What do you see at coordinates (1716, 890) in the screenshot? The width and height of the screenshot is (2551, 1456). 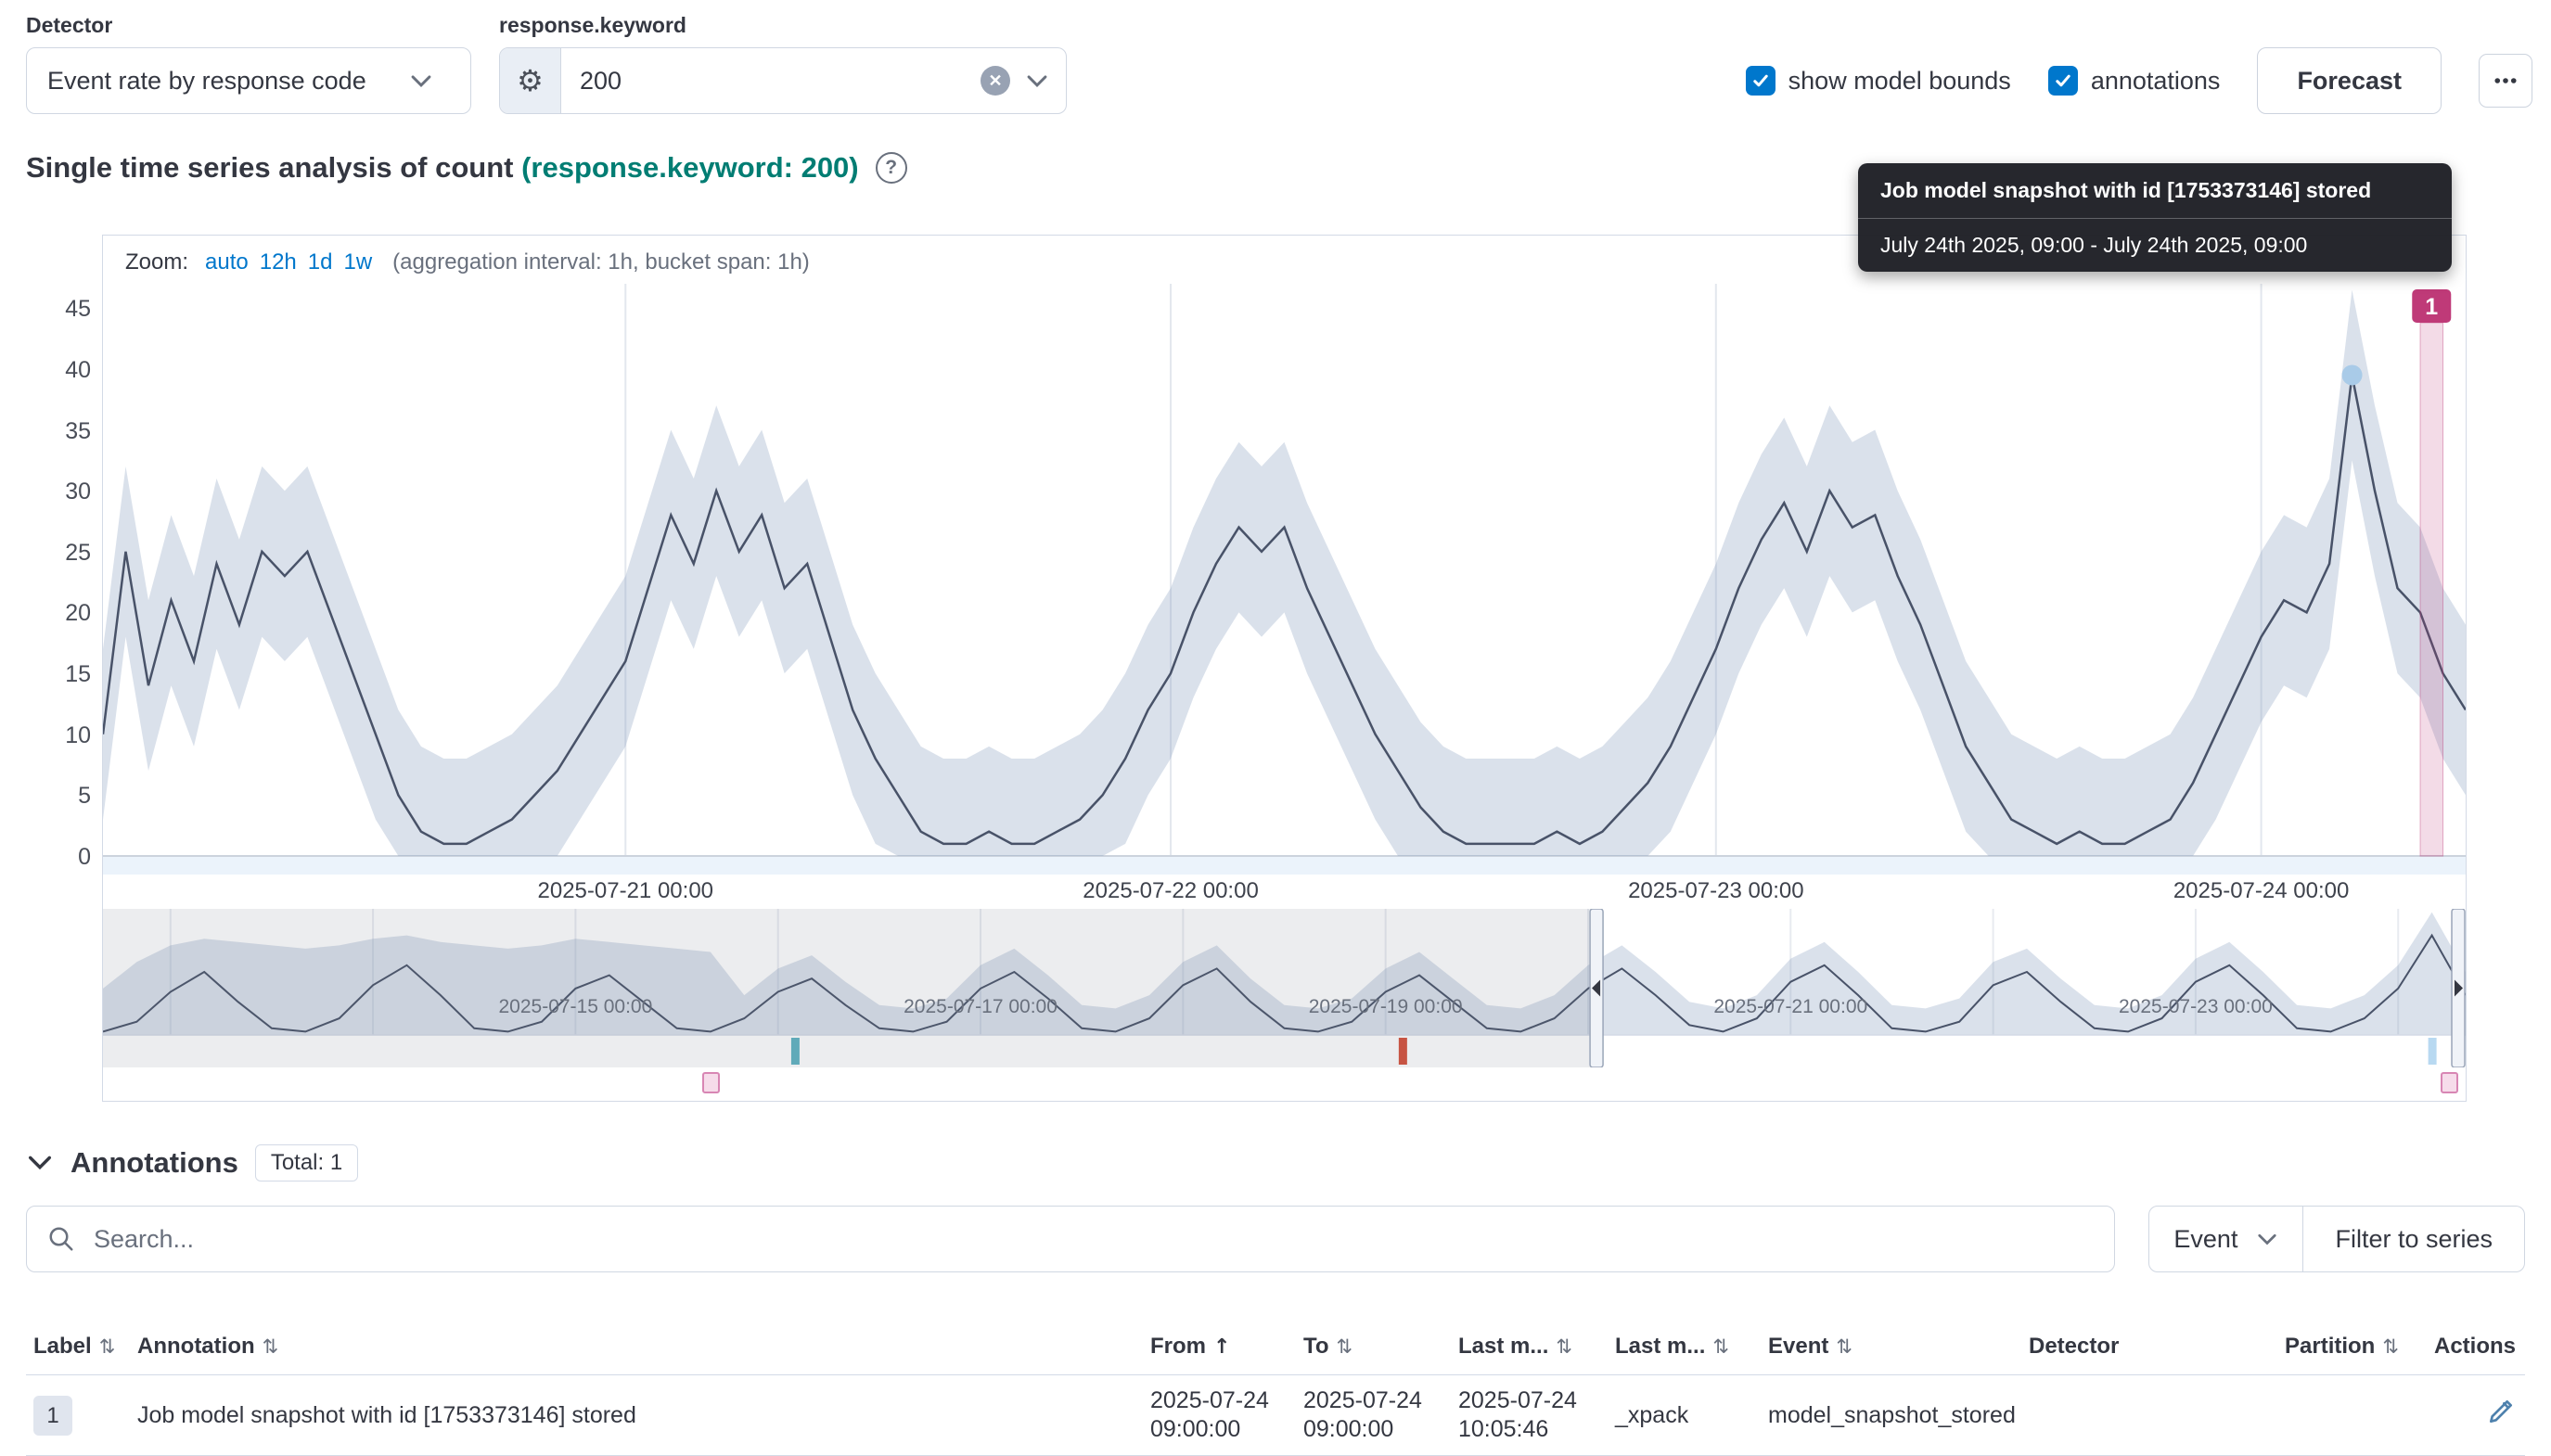 I see `x-axis-label: 2025-07-23 00:00` at bounding box center [1716, 890].